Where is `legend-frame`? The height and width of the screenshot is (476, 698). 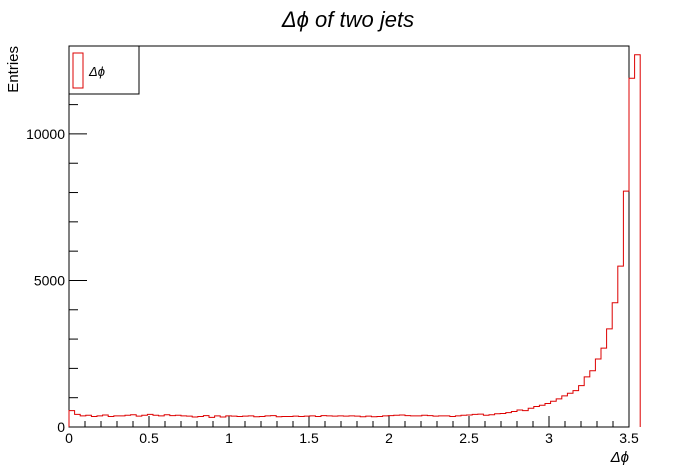 legend-frame is located at coordinates (104, 70).